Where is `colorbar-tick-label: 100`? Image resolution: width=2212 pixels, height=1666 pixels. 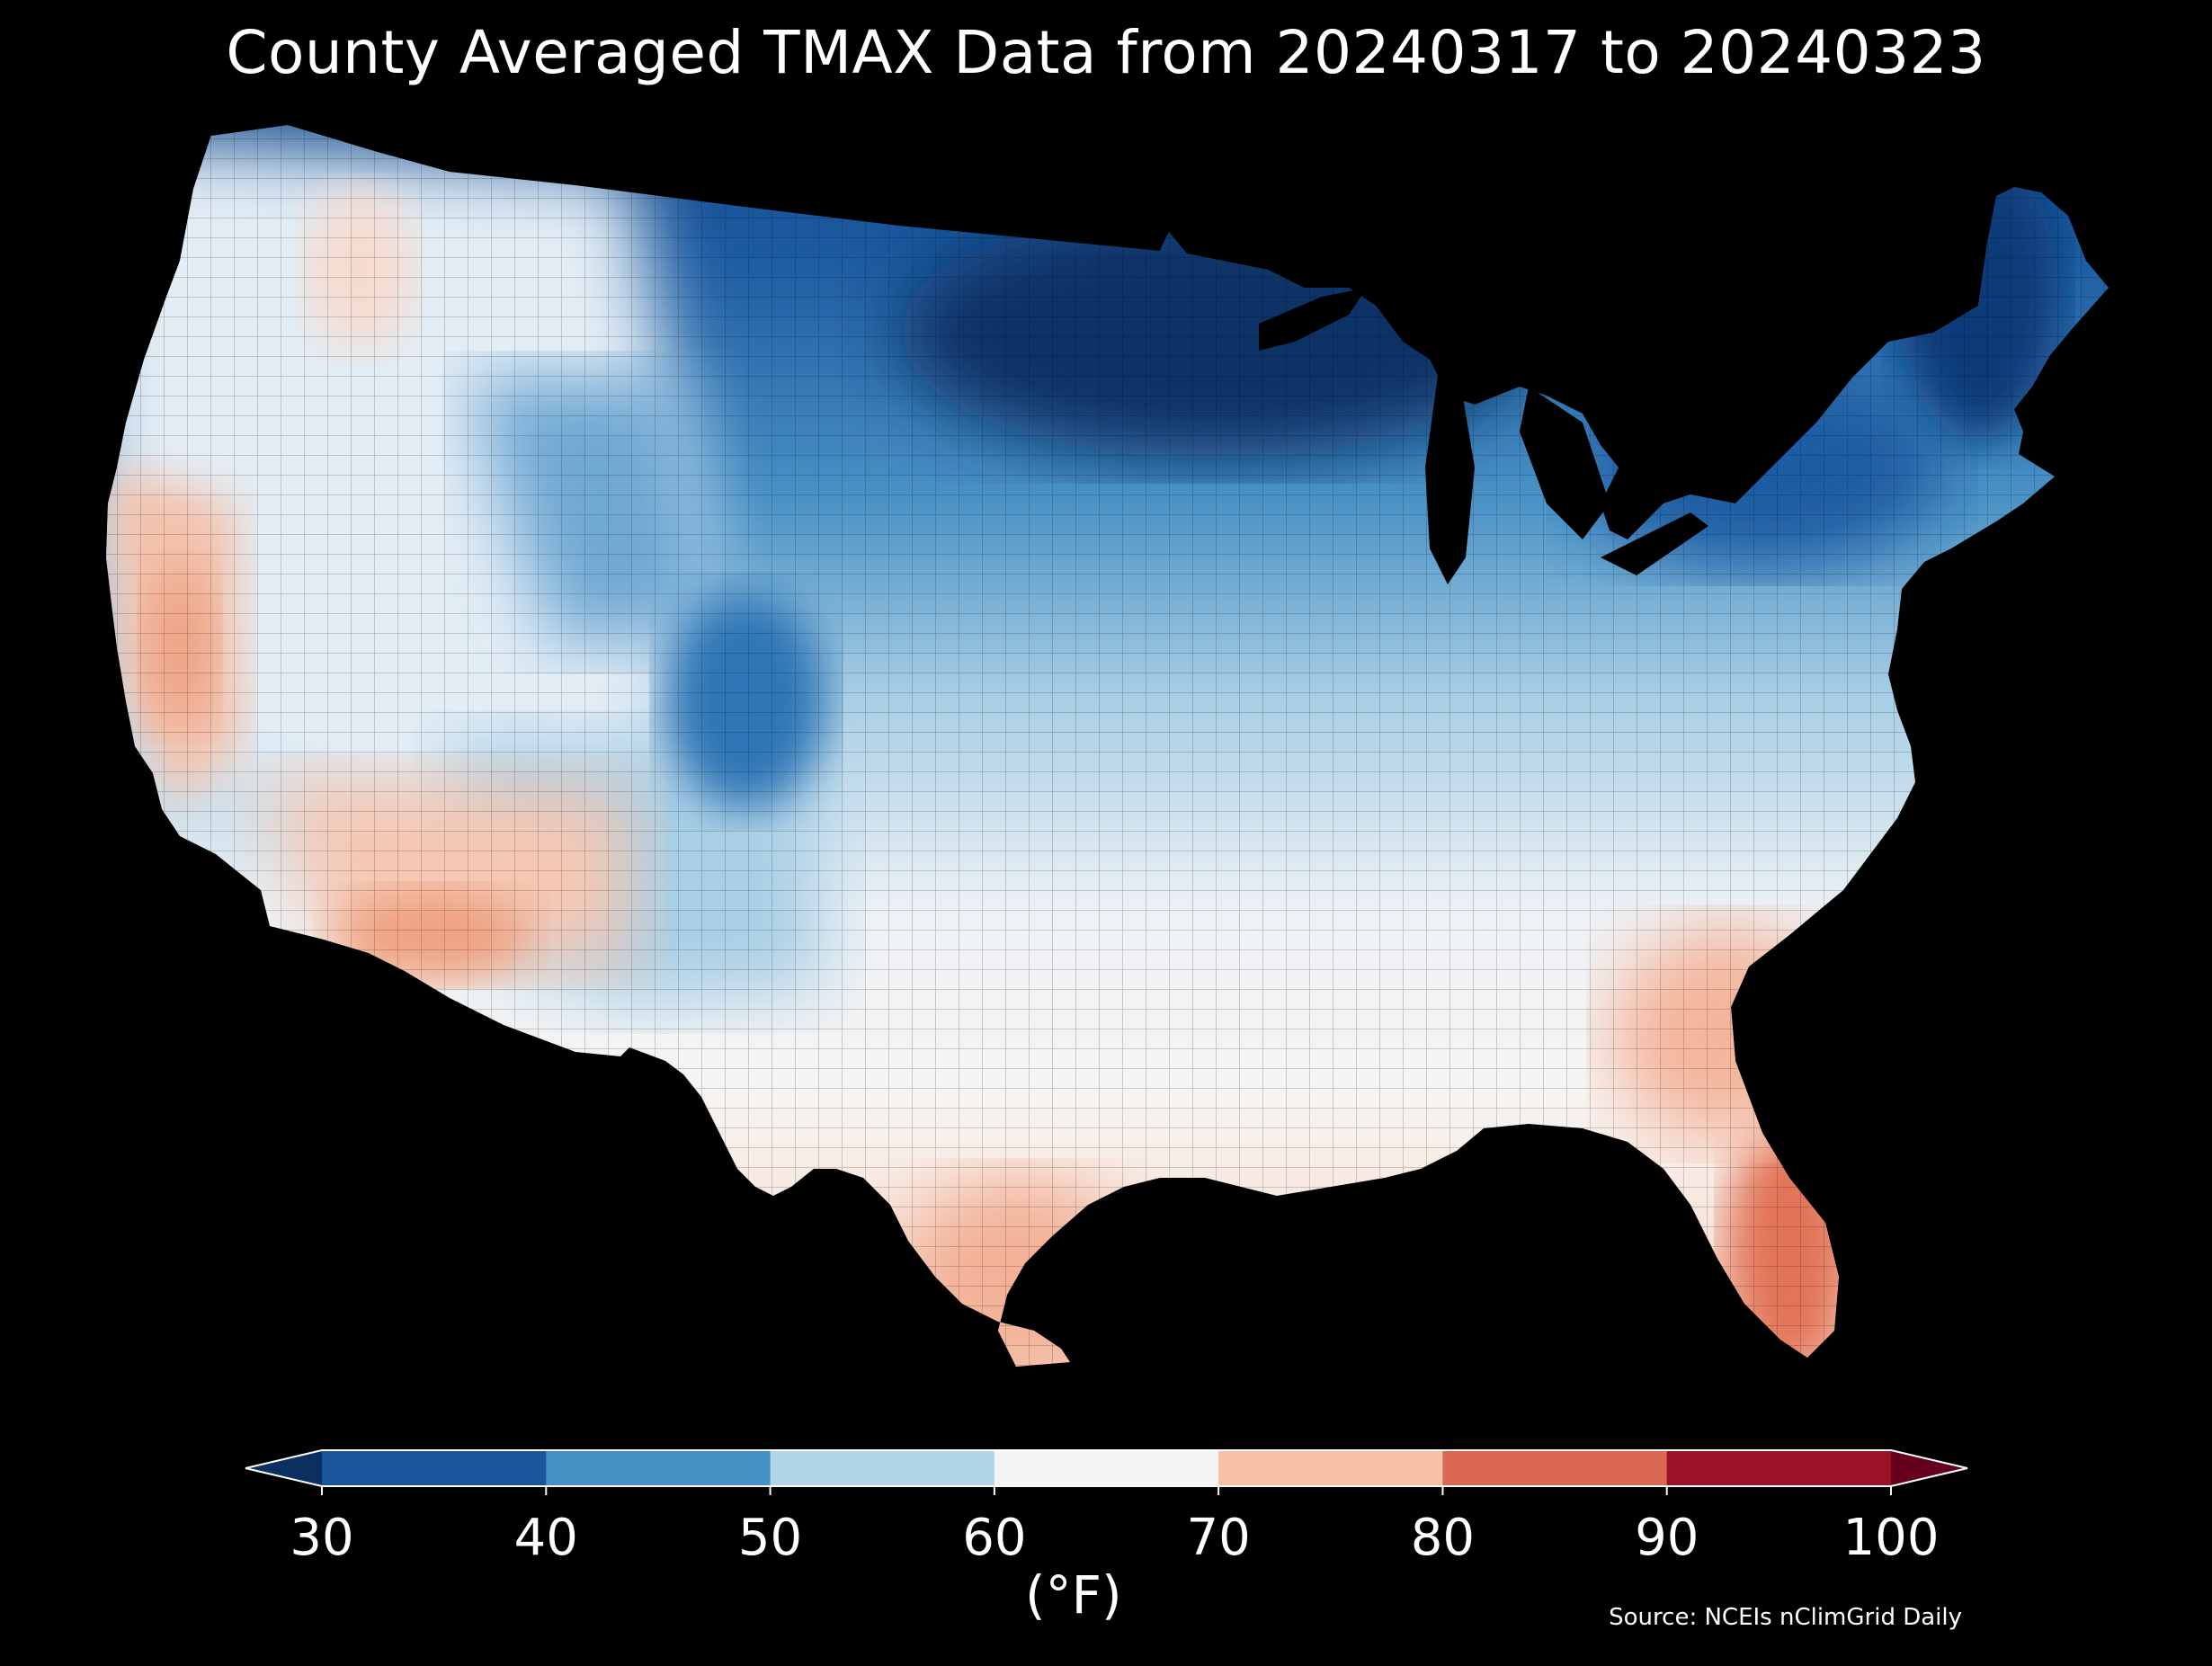 colorbar-tick-label: 100 is located at coordinates (1891, 1538).